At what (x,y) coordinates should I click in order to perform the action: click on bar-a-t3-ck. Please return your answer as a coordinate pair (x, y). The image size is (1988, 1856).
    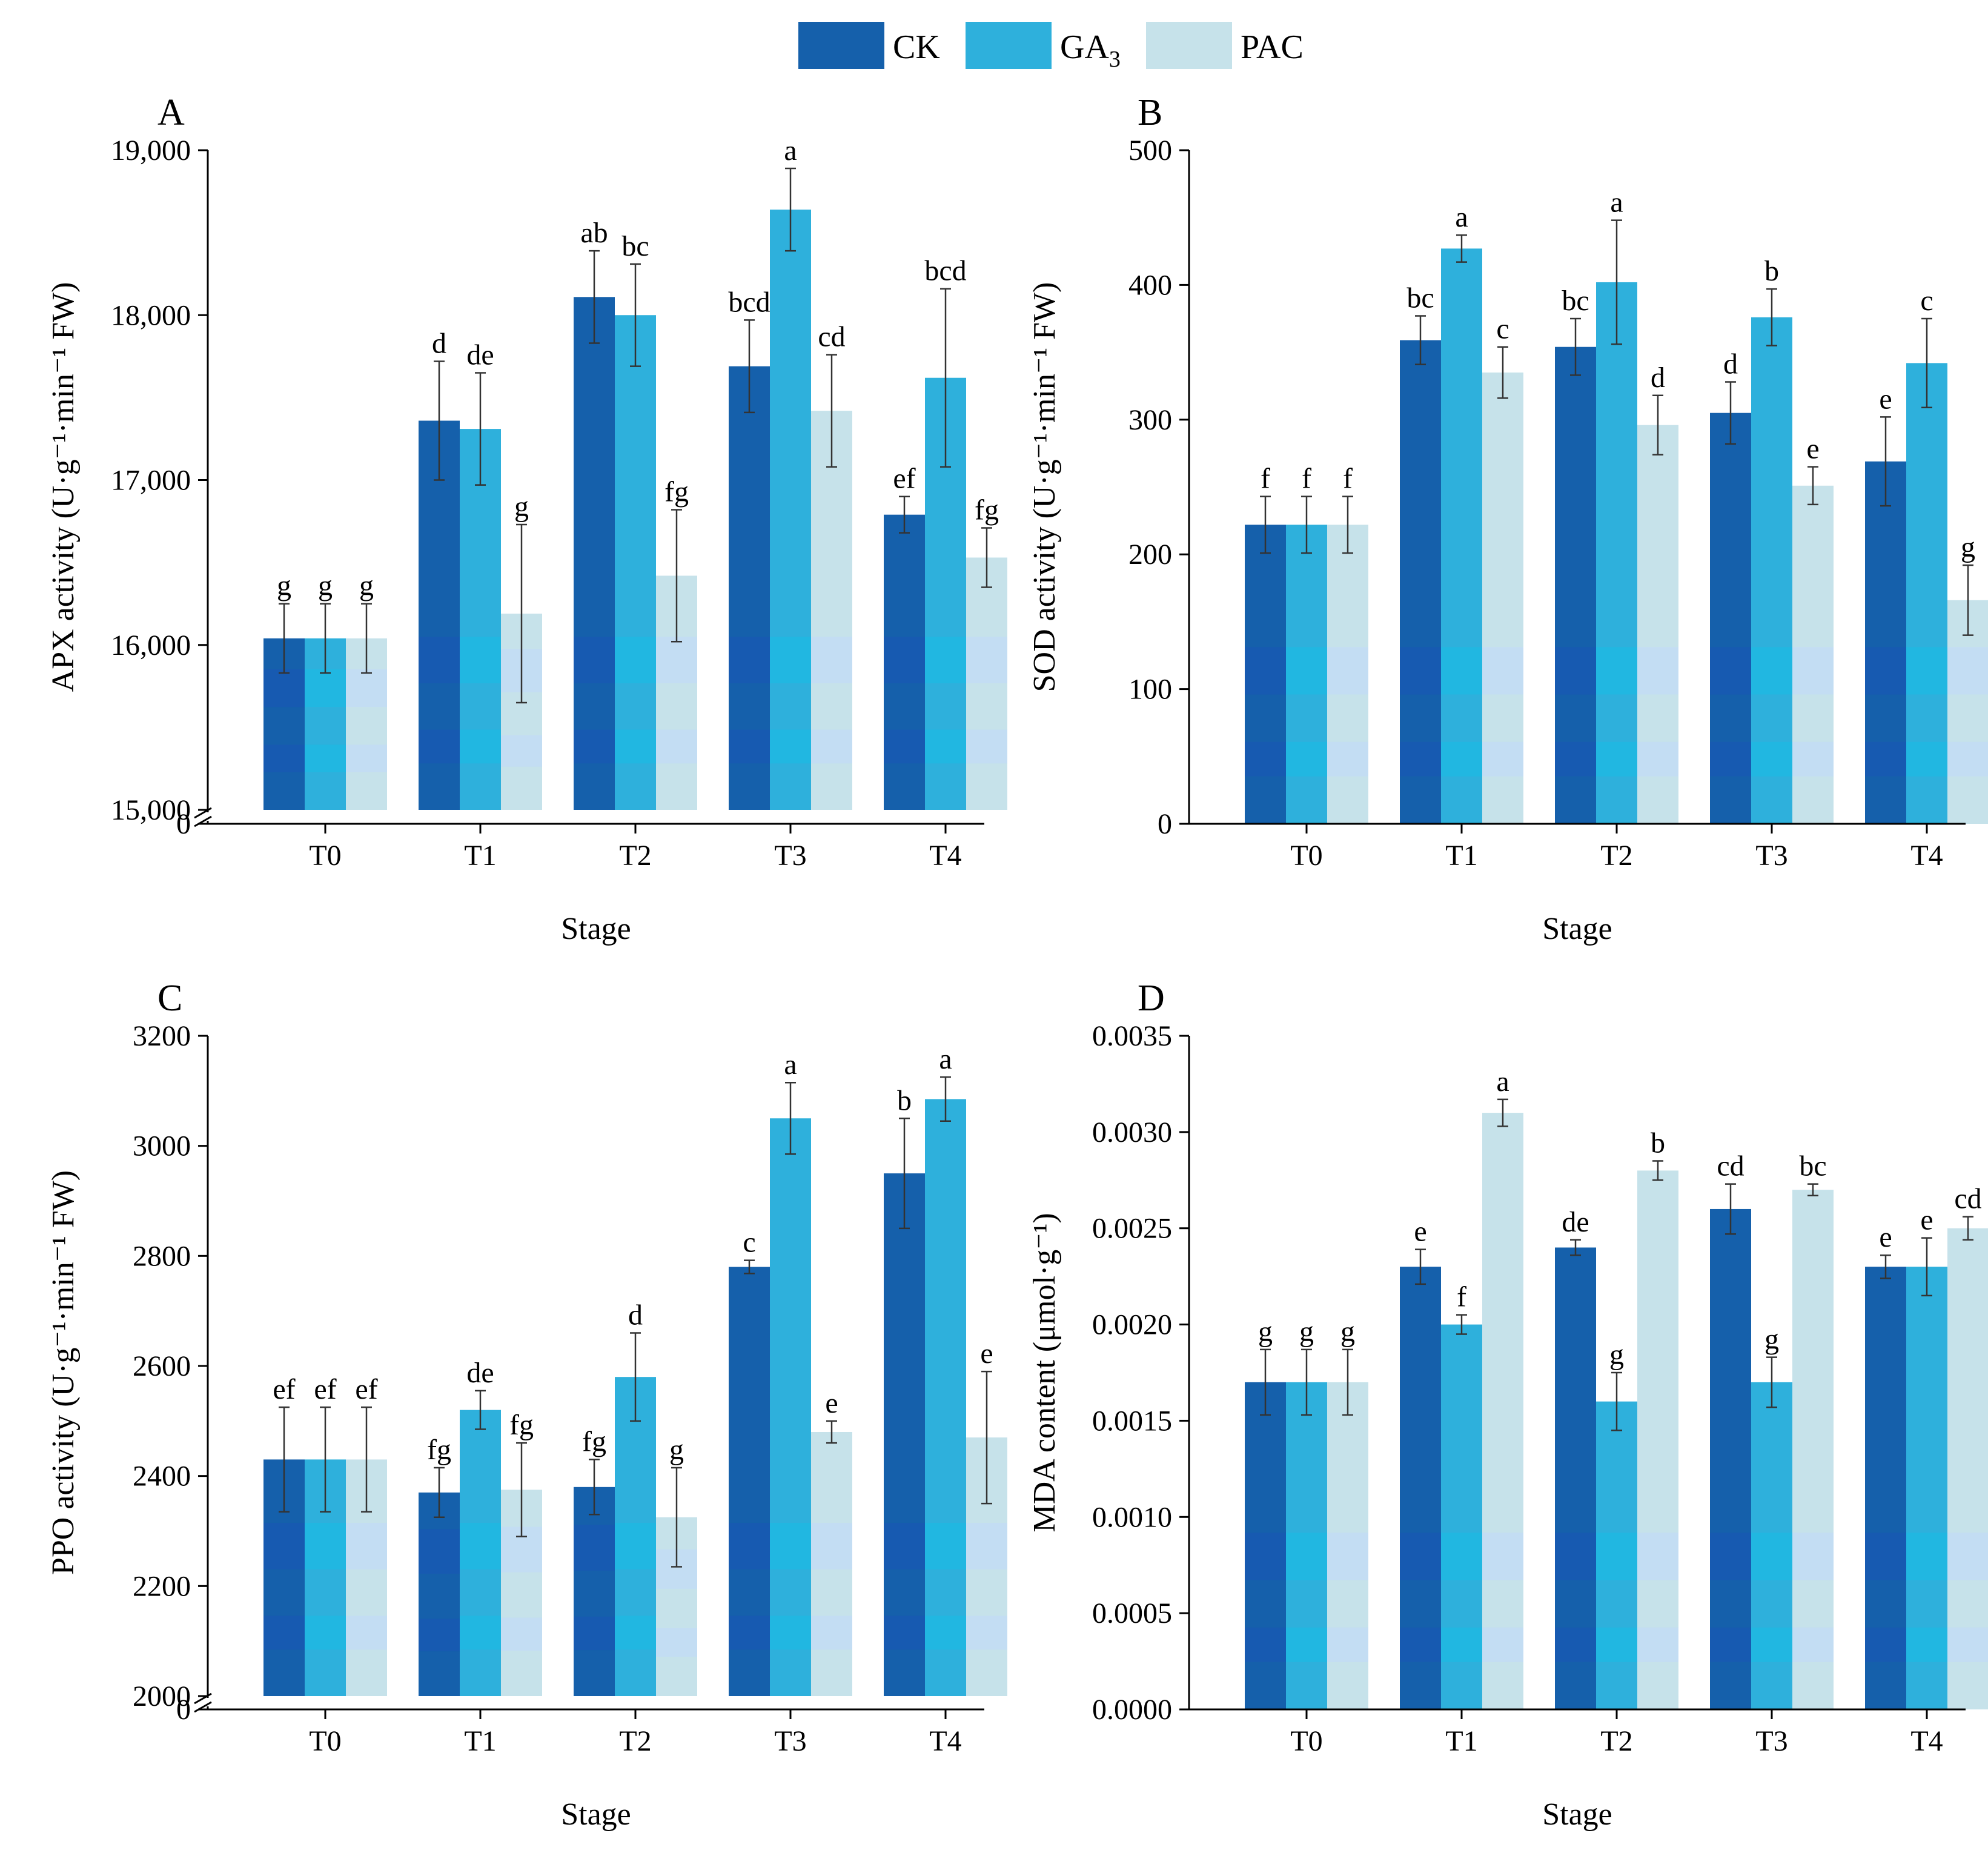
    Looking at the image, I should click on (749, 588).